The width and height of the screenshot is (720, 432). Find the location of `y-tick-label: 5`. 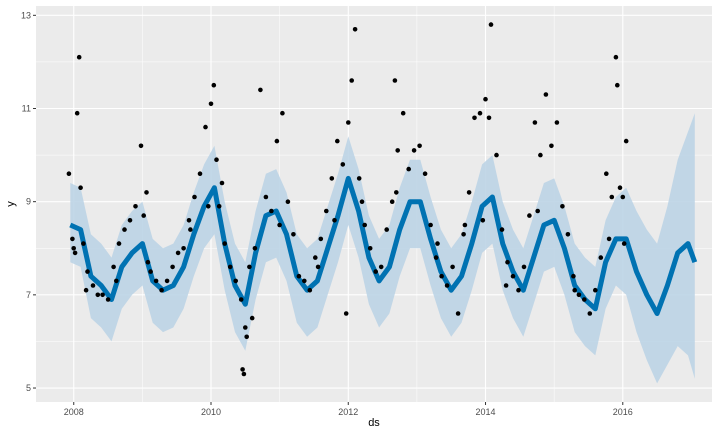

y-tick-label: 5 is located at coordinates (28, 388).